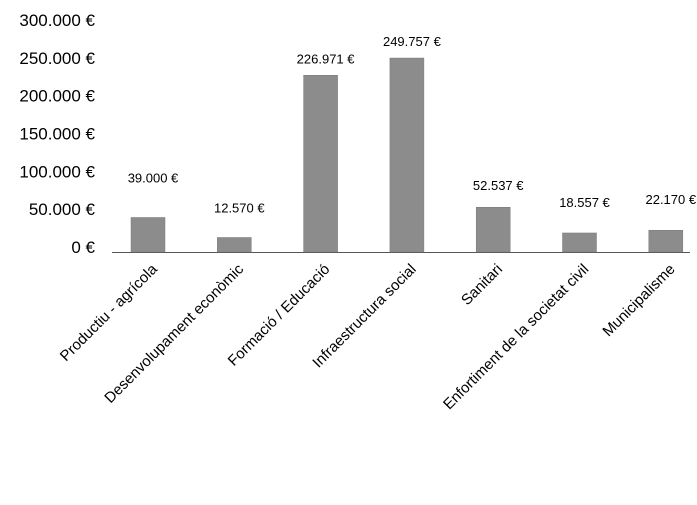 The height and width of the screenshot is (505, 697). I want to click on data-label: 22.170 €, so click(670, 199).